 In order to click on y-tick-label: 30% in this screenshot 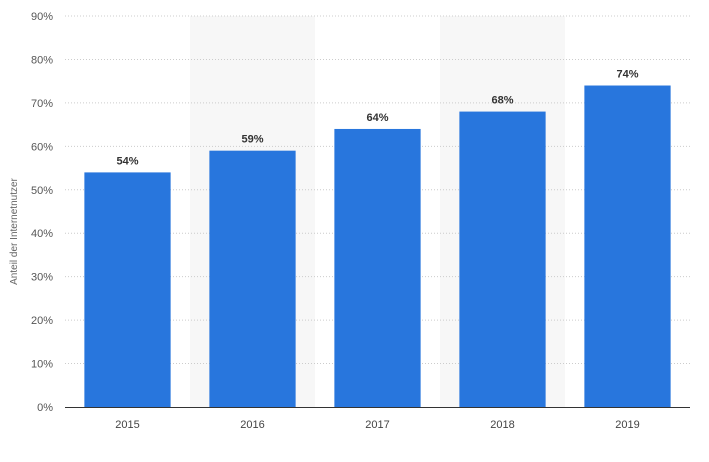, I will do `click(42, 278)`.